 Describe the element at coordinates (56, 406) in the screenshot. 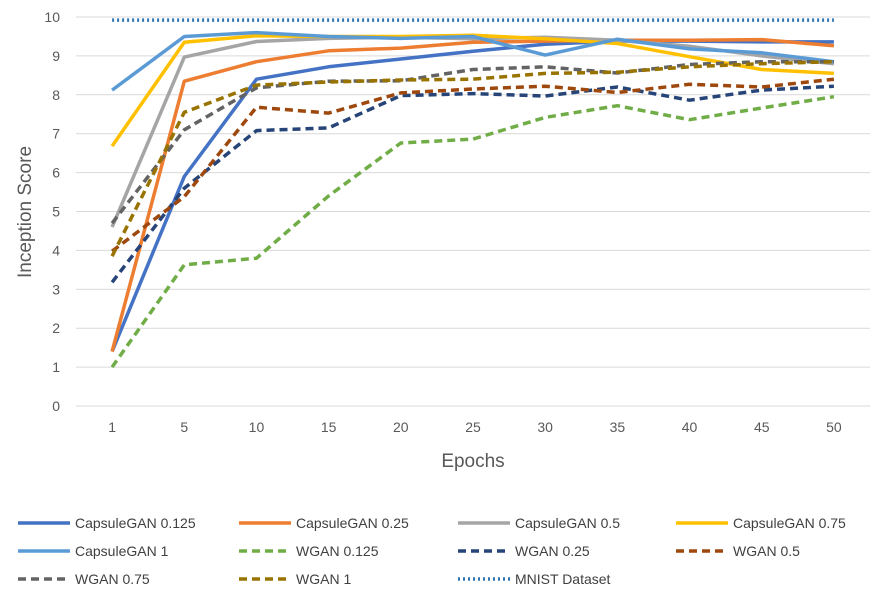

I see `y-tick-label: 0` at that location.